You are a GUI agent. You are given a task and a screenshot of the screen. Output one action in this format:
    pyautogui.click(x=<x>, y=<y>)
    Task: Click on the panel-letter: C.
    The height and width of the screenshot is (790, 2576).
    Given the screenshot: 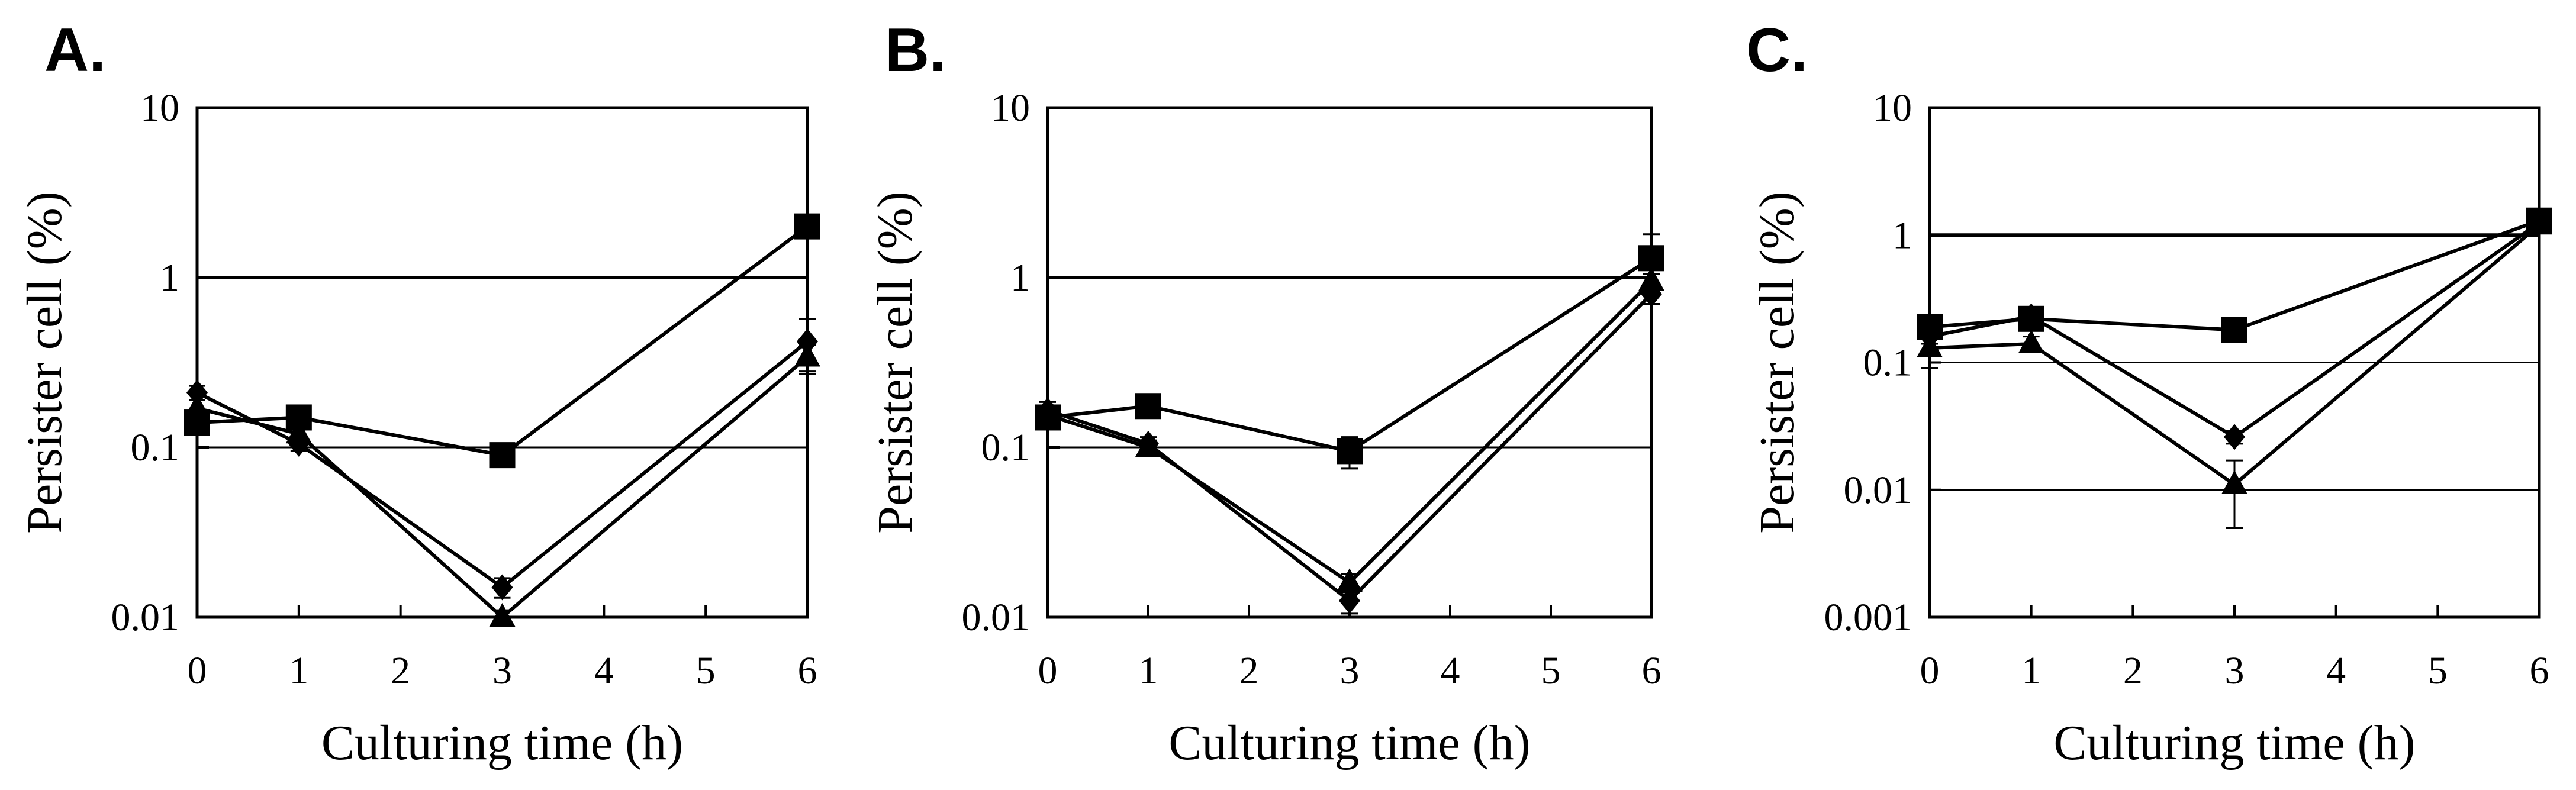 What is the action you would take?
    pyautogui.click(x=1777, y=50)
    